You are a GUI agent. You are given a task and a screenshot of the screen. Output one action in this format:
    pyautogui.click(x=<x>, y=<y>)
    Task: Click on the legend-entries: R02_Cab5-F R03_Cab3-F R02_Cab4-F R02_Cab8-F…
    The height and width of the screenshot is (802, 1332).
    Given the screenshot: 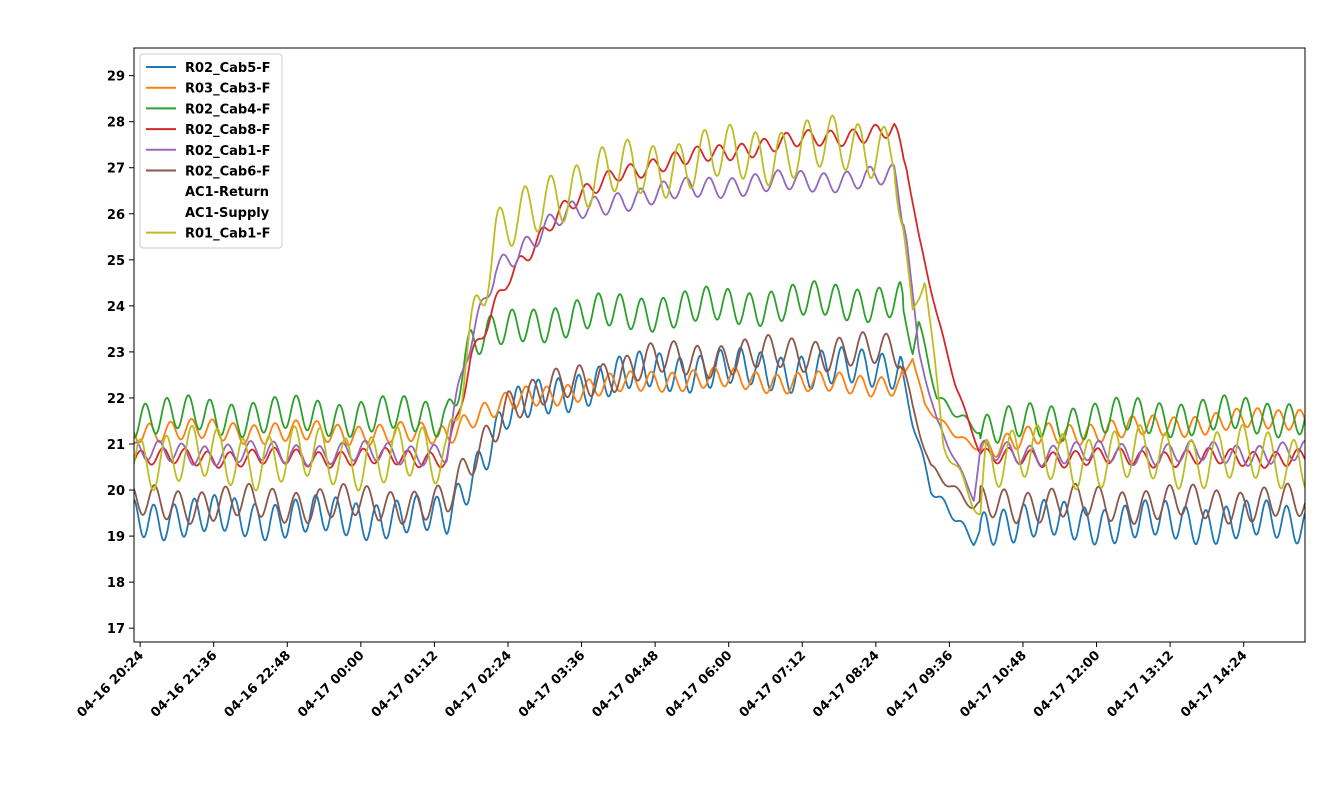 What is the action you would take?
    pyautogui.click(x=208, y=151)
    